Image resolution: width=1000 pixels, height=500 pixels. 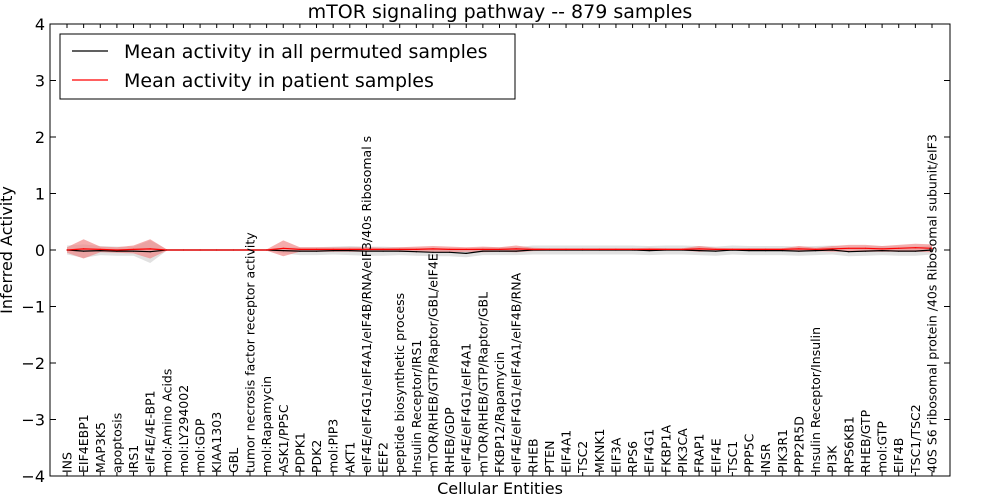 What do you see at coordinates (279, 81) in the screenshot?
I see `legend-label-patient: Mean activity in patient samples` at bounding box center [279, 81].